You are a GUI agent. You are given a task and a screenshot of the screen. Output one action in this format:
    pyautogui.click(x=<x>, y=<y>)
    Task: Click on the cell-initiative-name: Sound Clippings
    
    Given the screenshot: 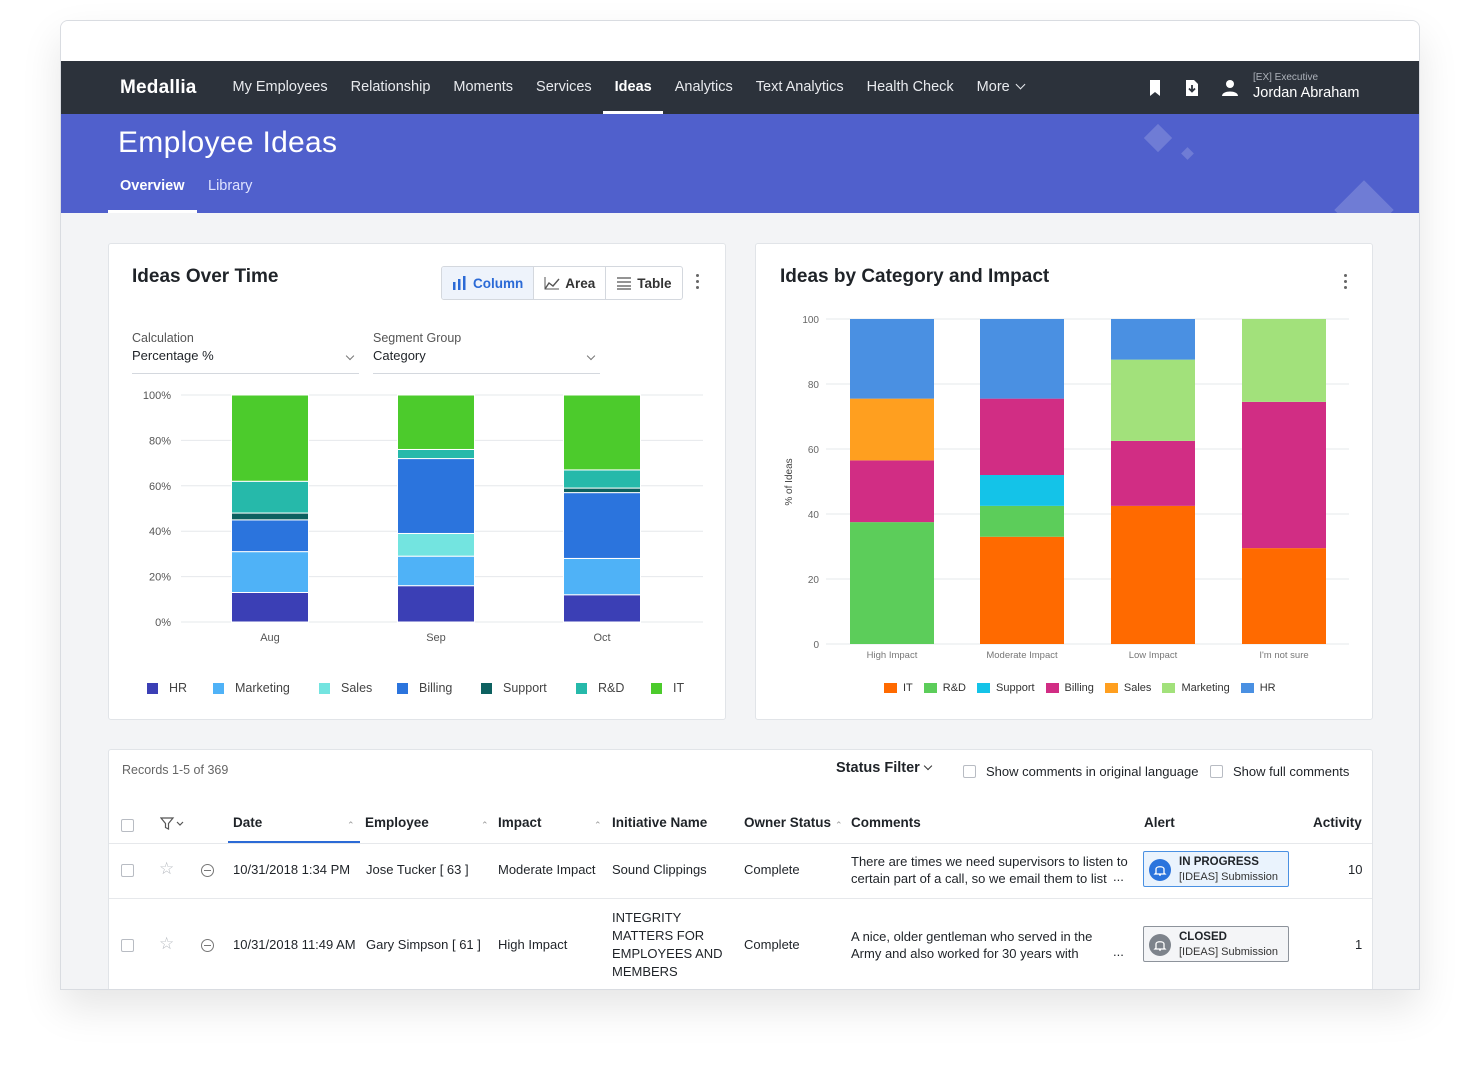 What is the action you would take?
    pyautogui.click(x=659, y=869)
    